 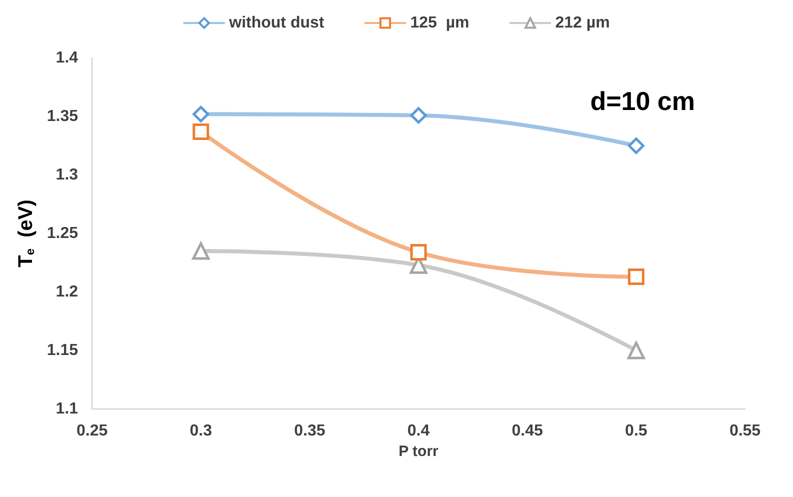 I want to click on annotation: d=10 cm, so click(x=643, y=101).